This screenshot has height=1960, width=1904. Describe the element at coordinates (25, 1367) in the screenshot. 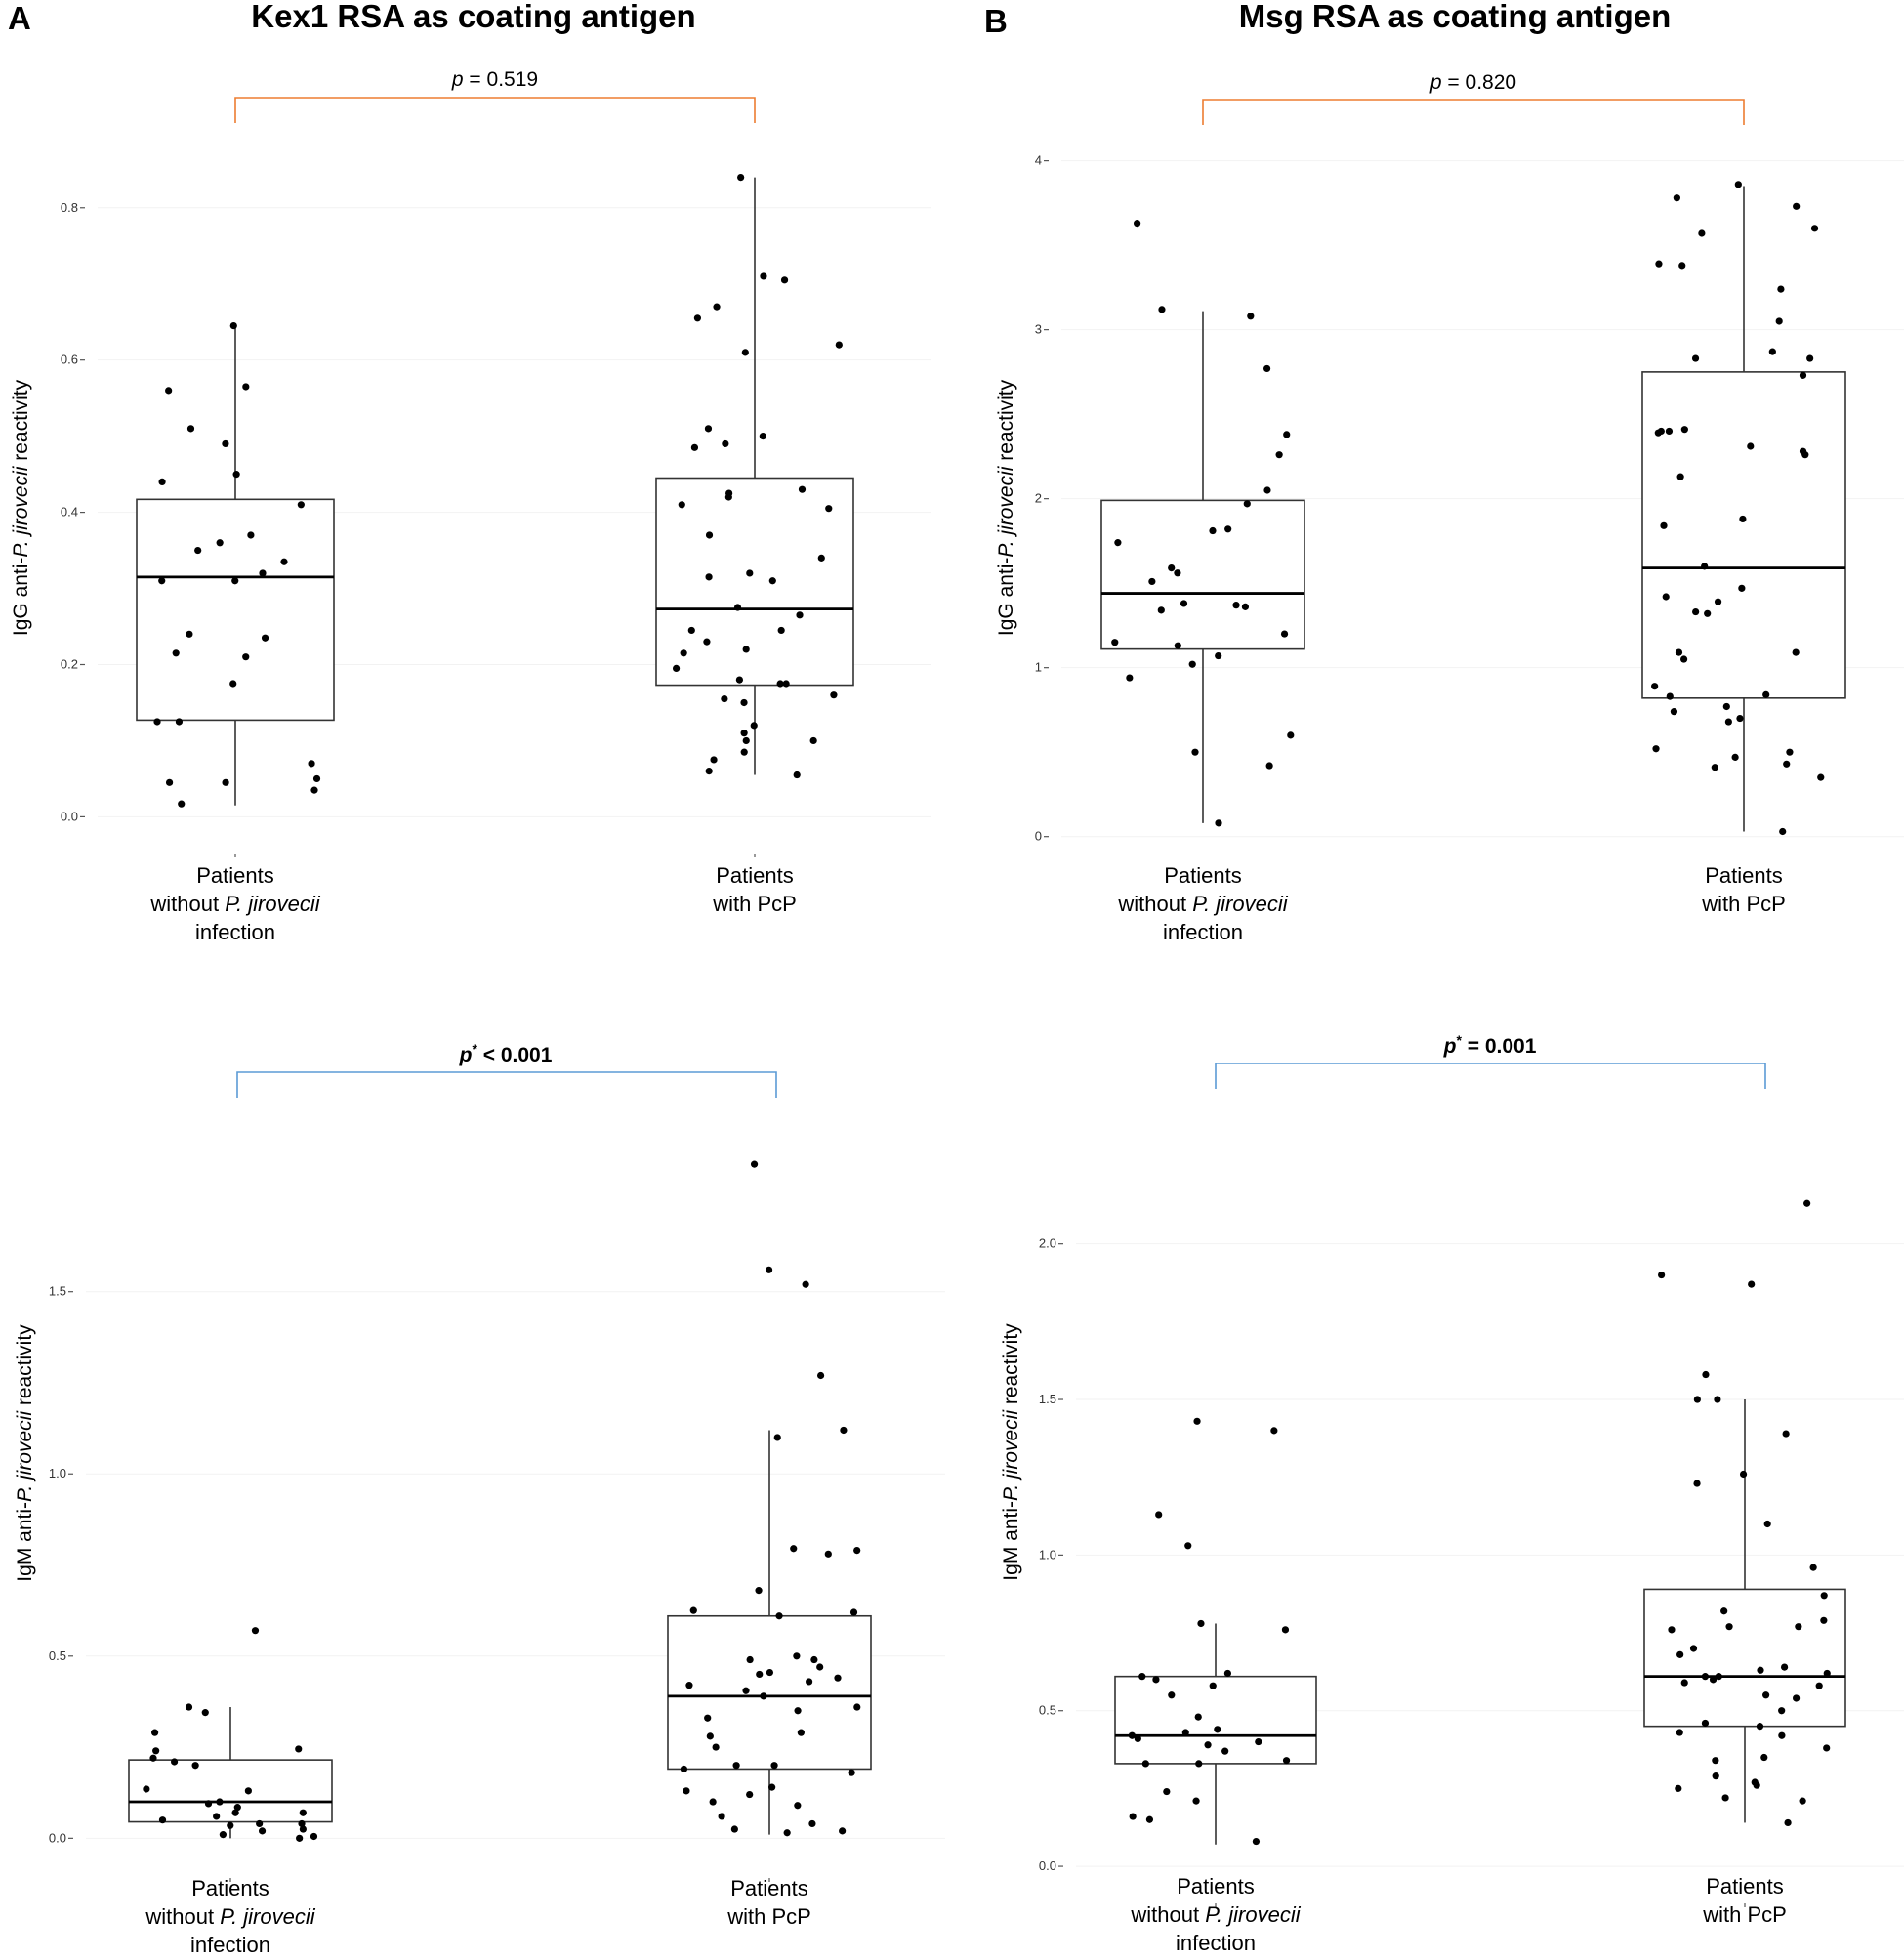

I see `y-axis-label-suffix: reactivity` at that location.